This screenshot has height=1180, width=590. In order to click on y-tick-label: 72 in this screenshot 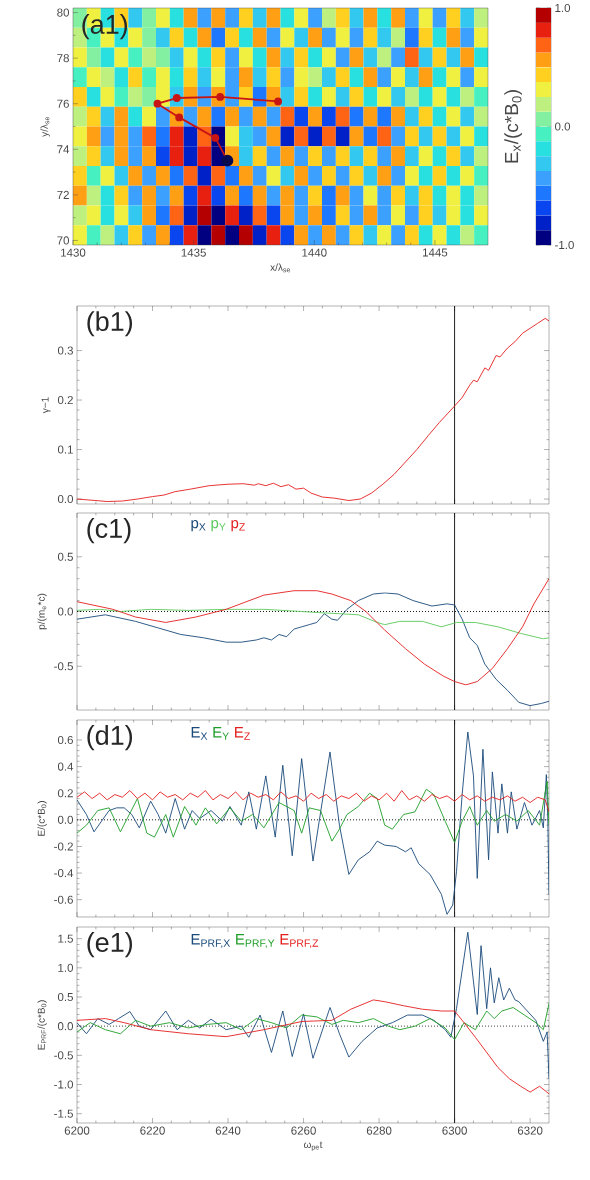, I will do `click(63, 194)`.